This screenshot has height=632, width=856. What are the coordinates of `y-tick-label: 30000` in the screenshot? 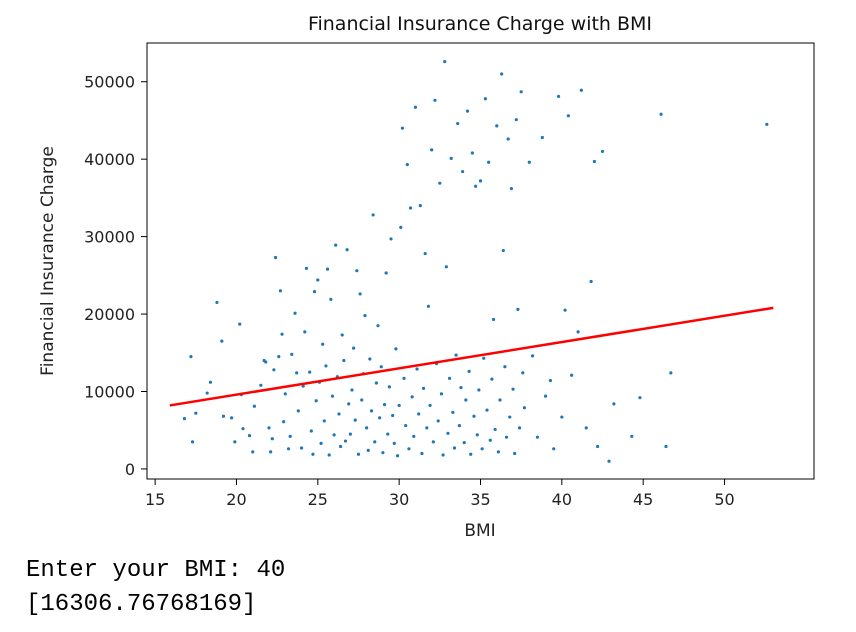 It's located at (109, 237).